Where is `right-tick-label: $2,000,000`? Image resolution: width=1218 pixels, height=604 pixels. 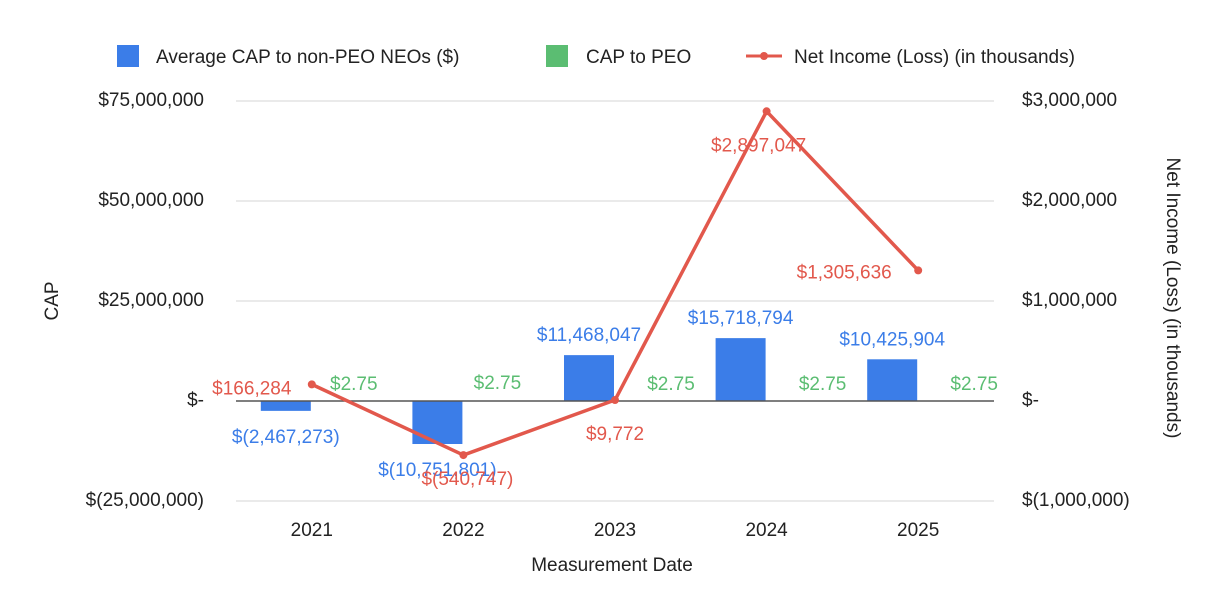 right-tick-label: $2,000,000 is located at coordinates (1069, 200).